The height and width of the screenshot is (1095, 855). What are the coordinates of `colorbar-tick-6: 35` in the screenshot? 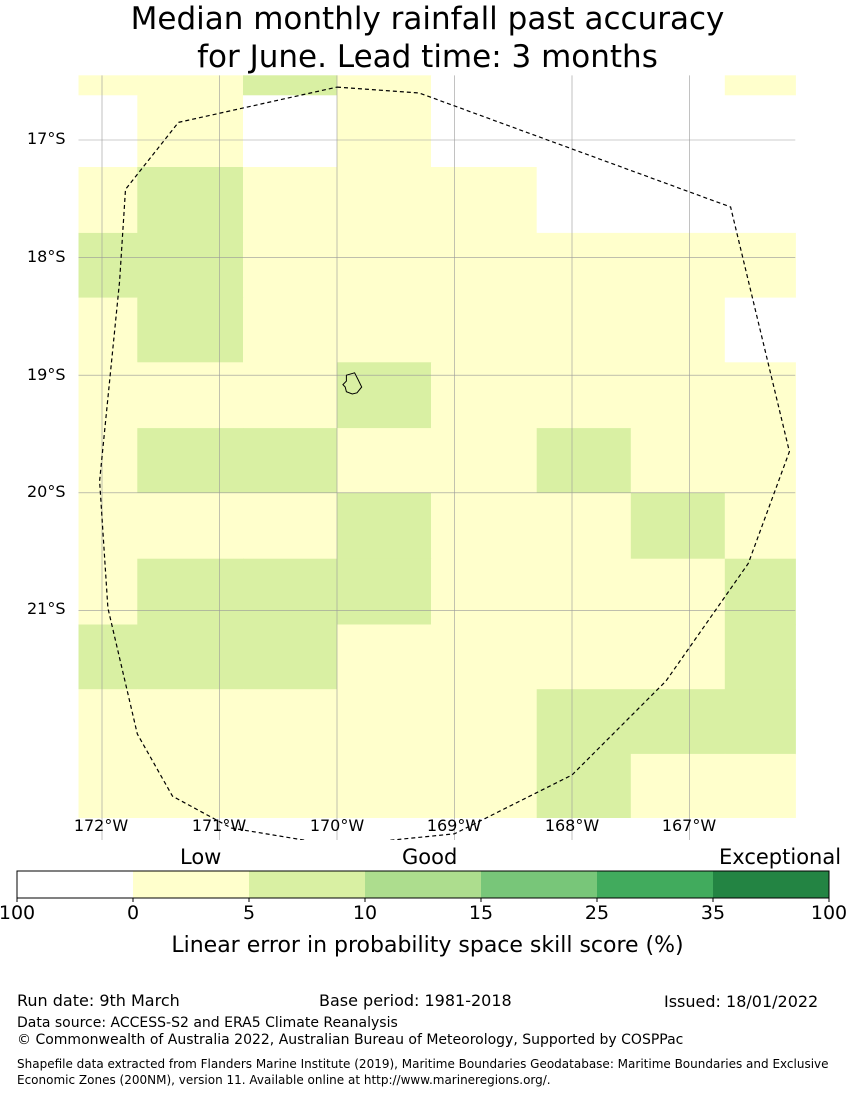 It's located at (713, 913).